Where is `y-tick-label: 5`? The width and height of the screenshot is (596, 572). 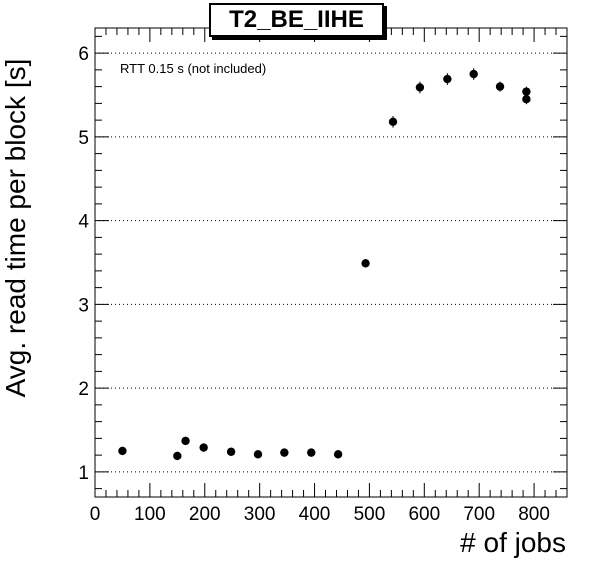
y-tick-label: 5 is located at coordinates (83, 138).